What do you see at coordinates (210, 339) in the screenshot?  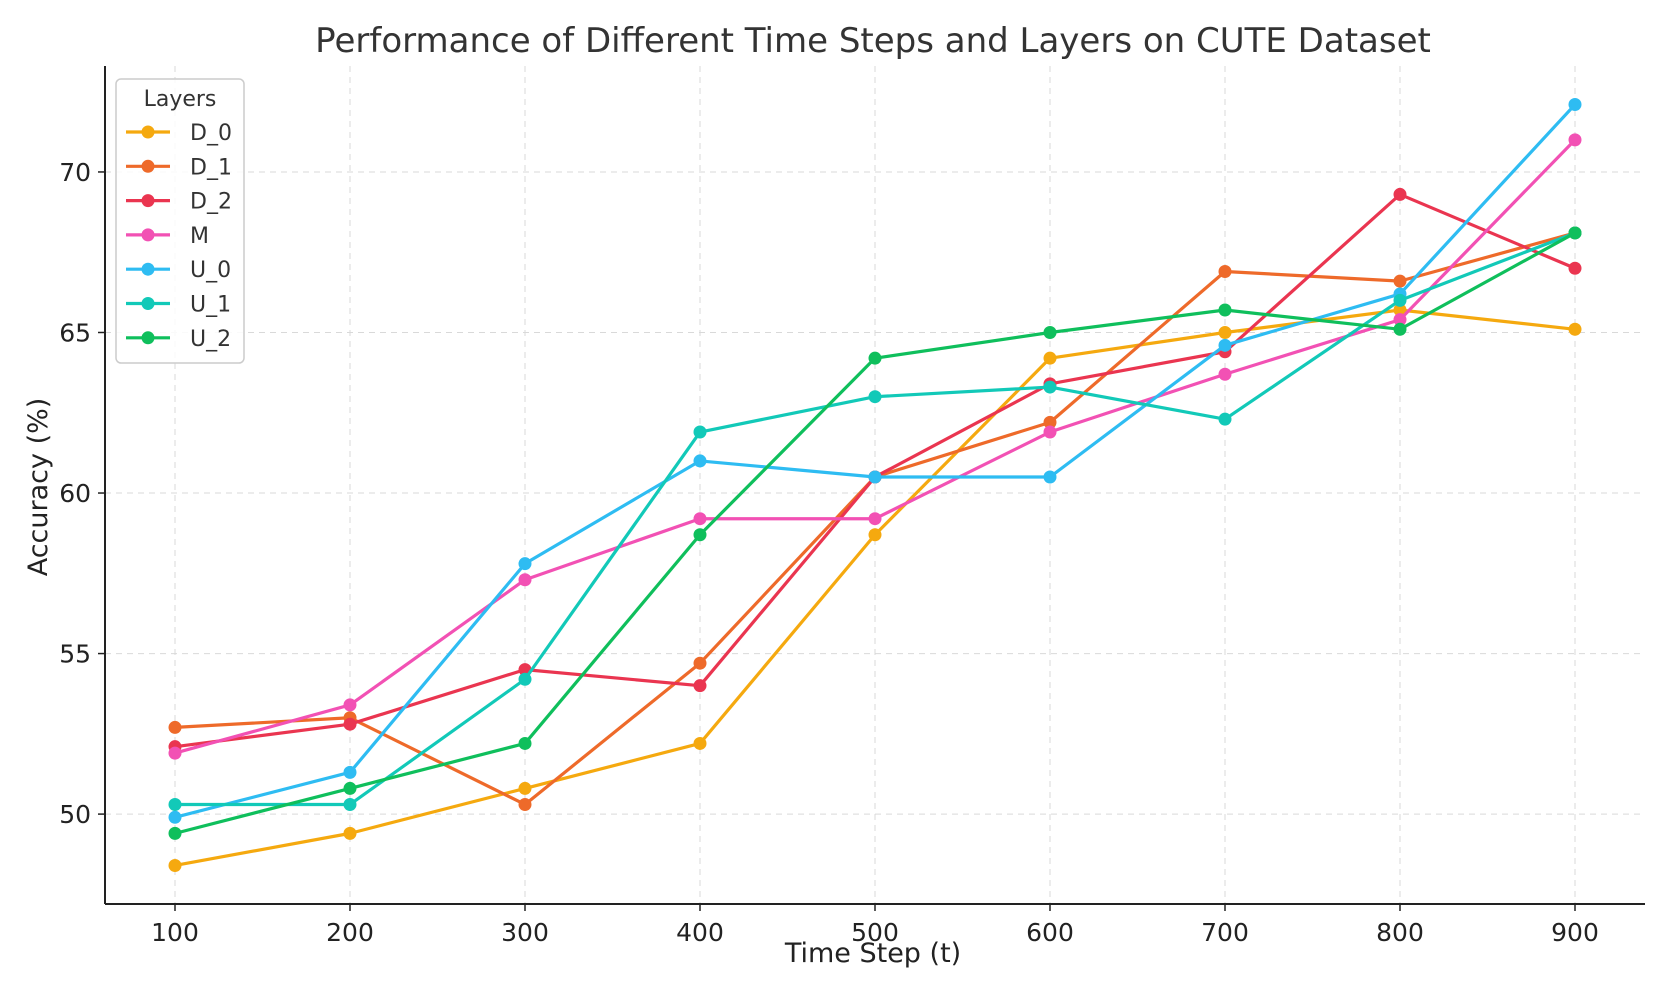 I see `legend-label: U_2` at bounding box center [210, 339].